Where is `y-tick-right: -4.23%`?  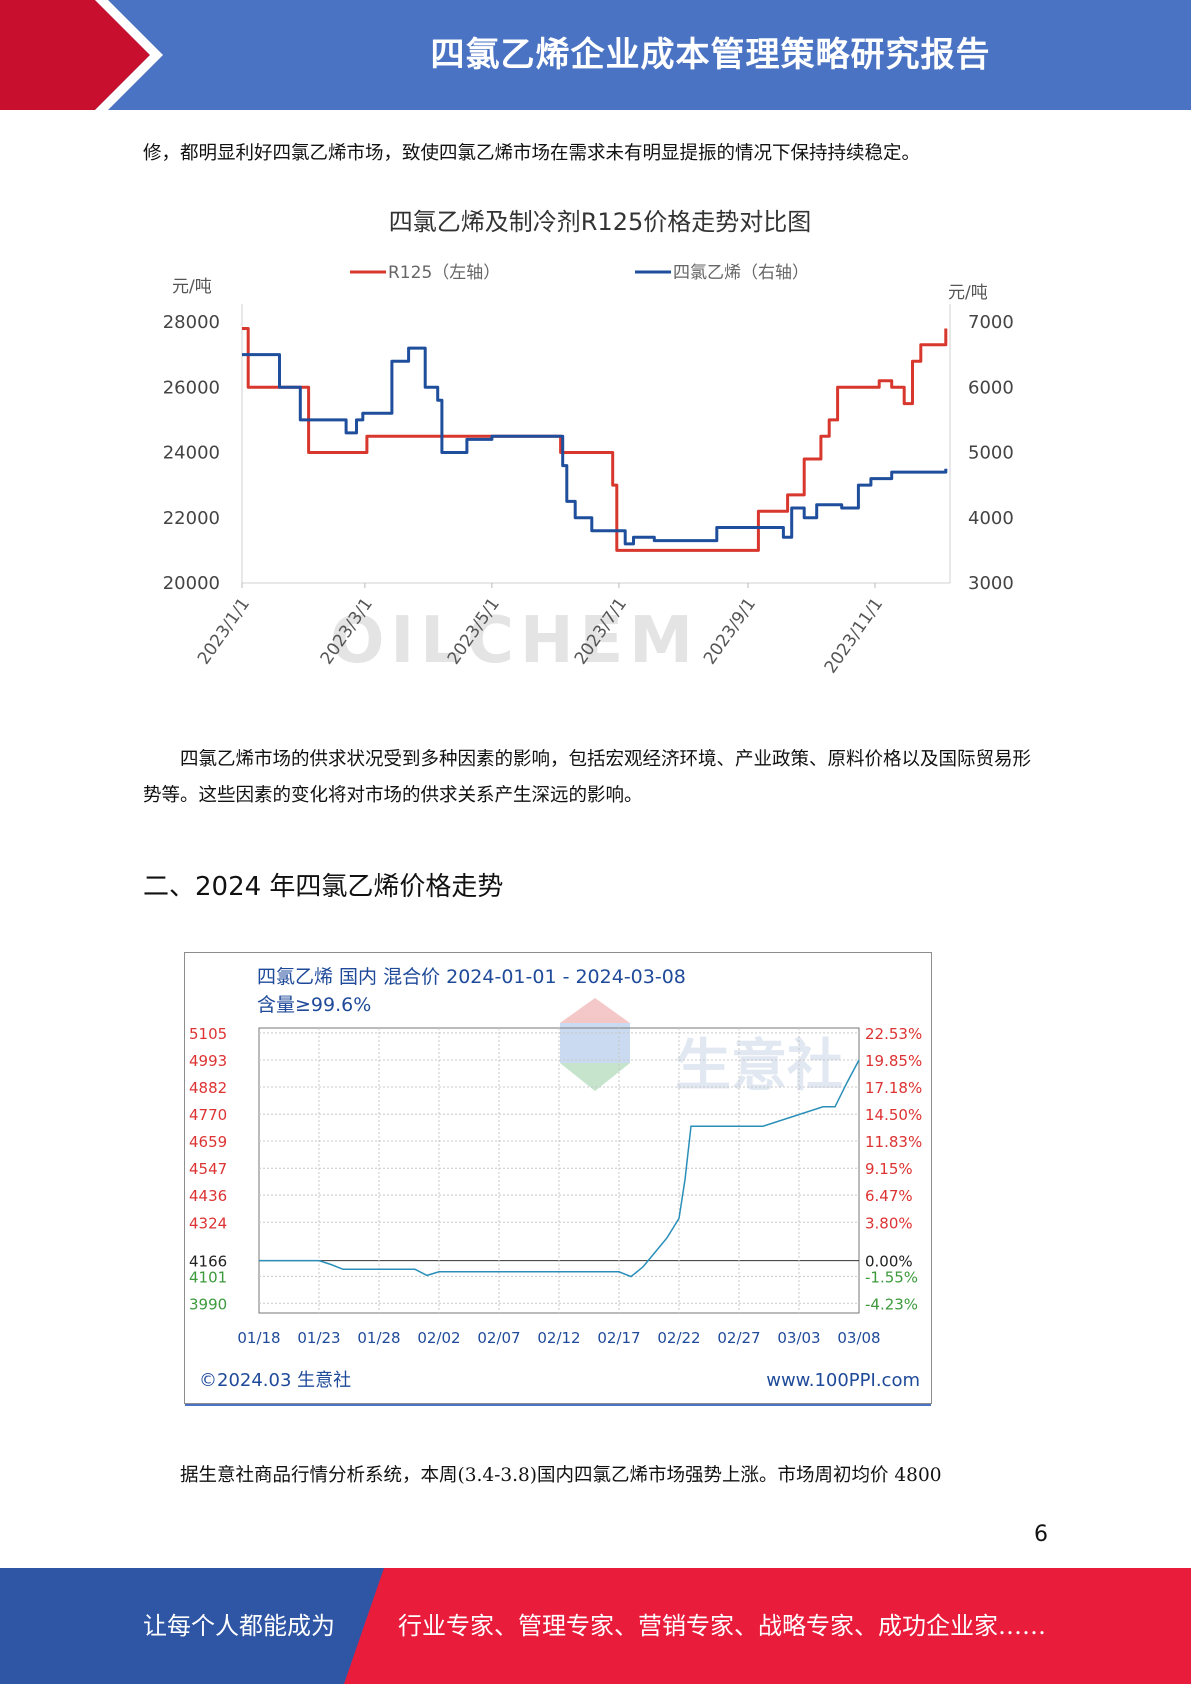
y-tick-right: -4.23% is located at coordinates (891, 1304).